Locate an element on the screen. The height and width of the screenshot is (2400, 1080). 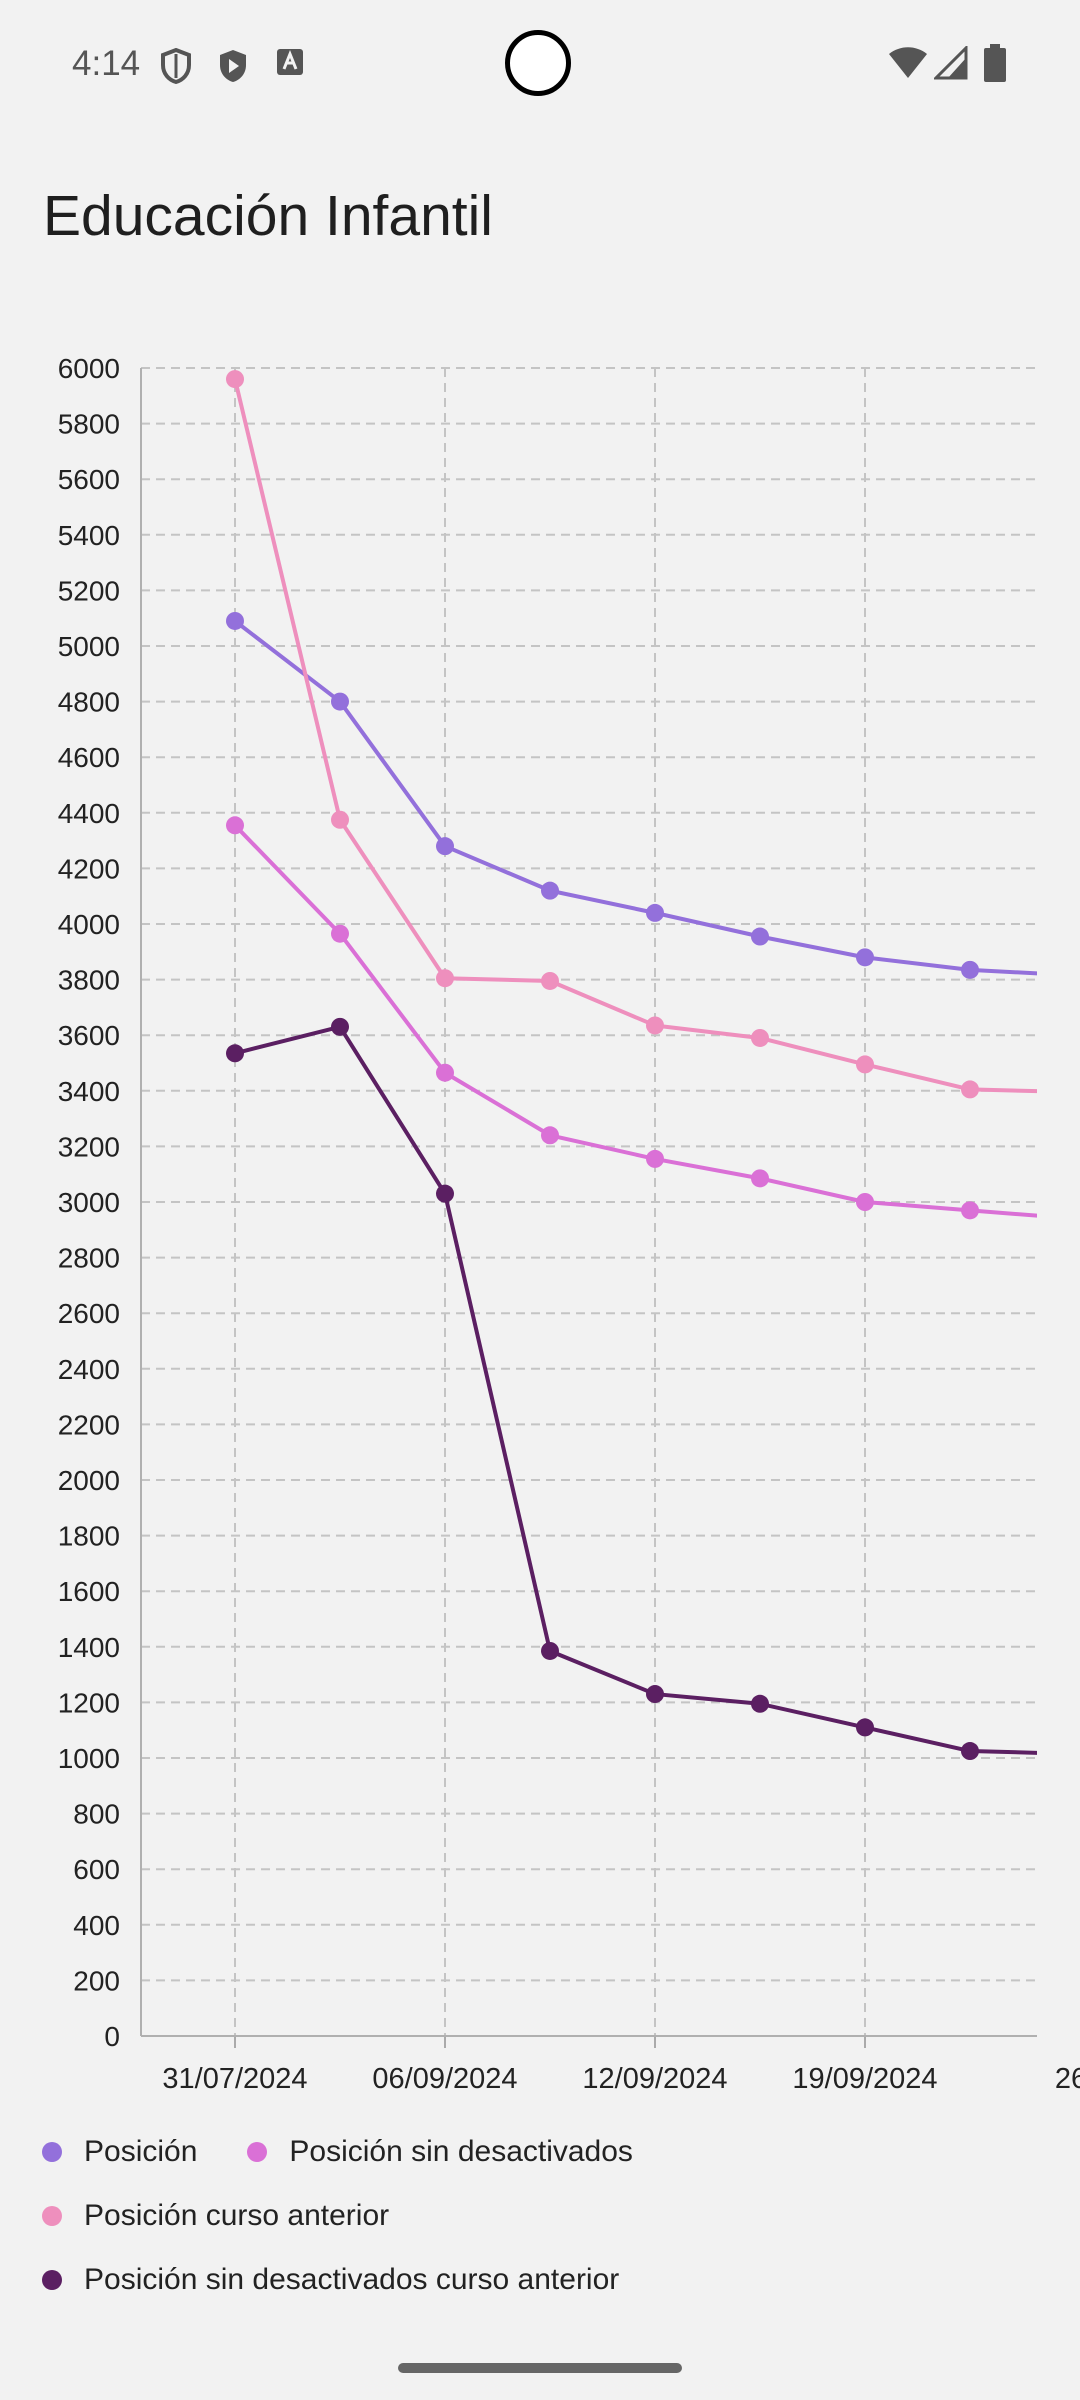
y-tick-label: 4400 is located at coordinates (89, 813).